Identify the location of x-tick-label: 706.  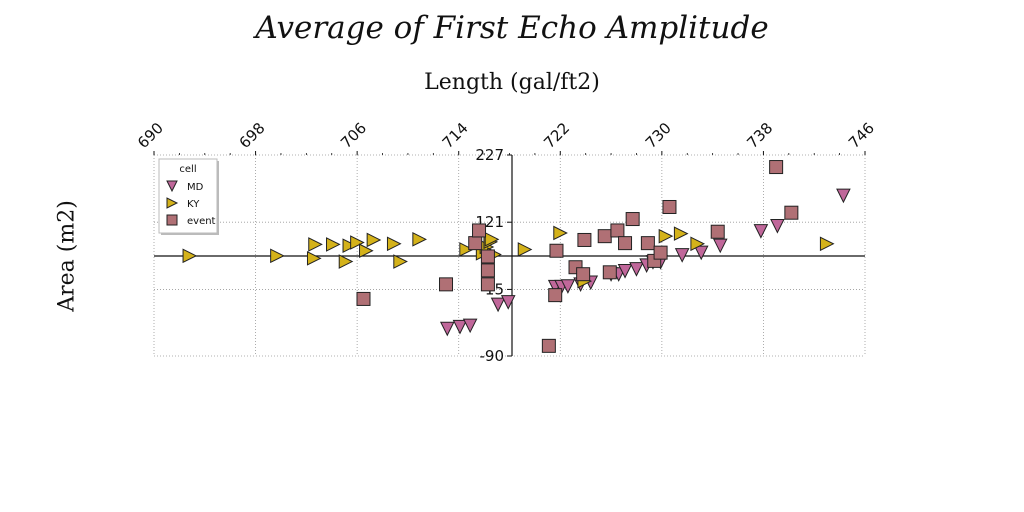
(353, 135).